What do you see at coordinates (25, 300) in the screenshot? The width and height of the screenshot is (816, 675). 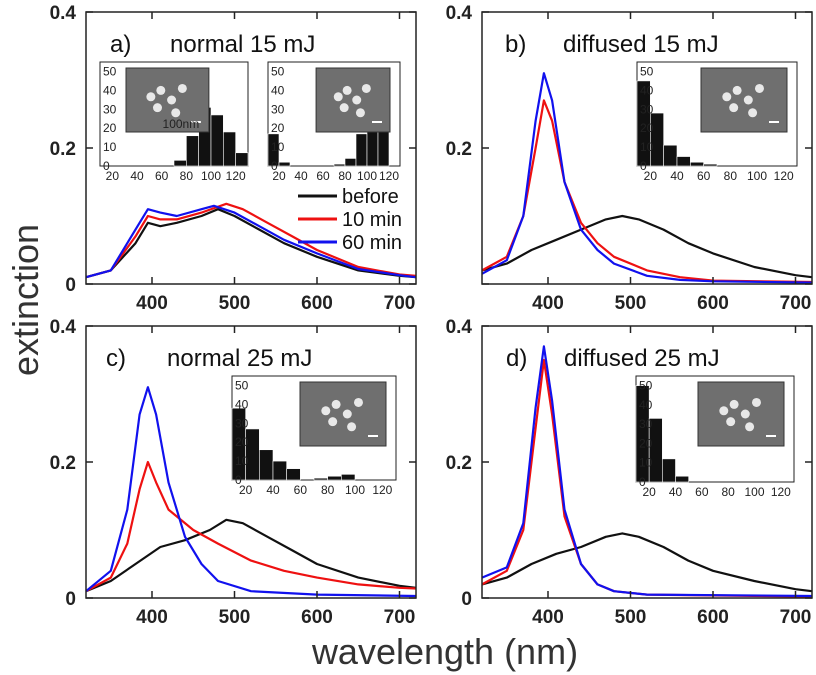 I see `y-axis-title: extinction` at bounding box center [25, 300].